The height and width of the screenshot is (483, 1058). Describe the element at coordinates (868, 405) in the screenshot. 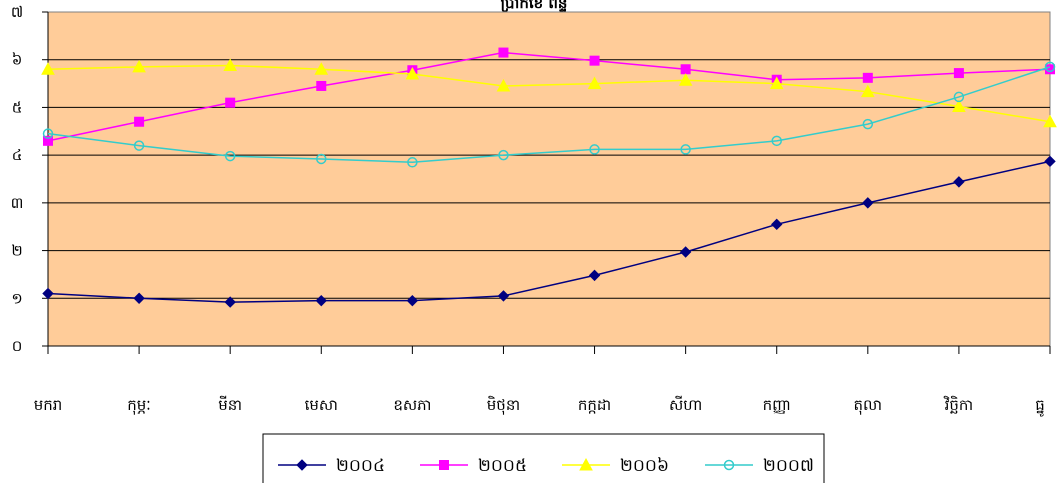

I see `x-tick-label: តុលា` at that location.